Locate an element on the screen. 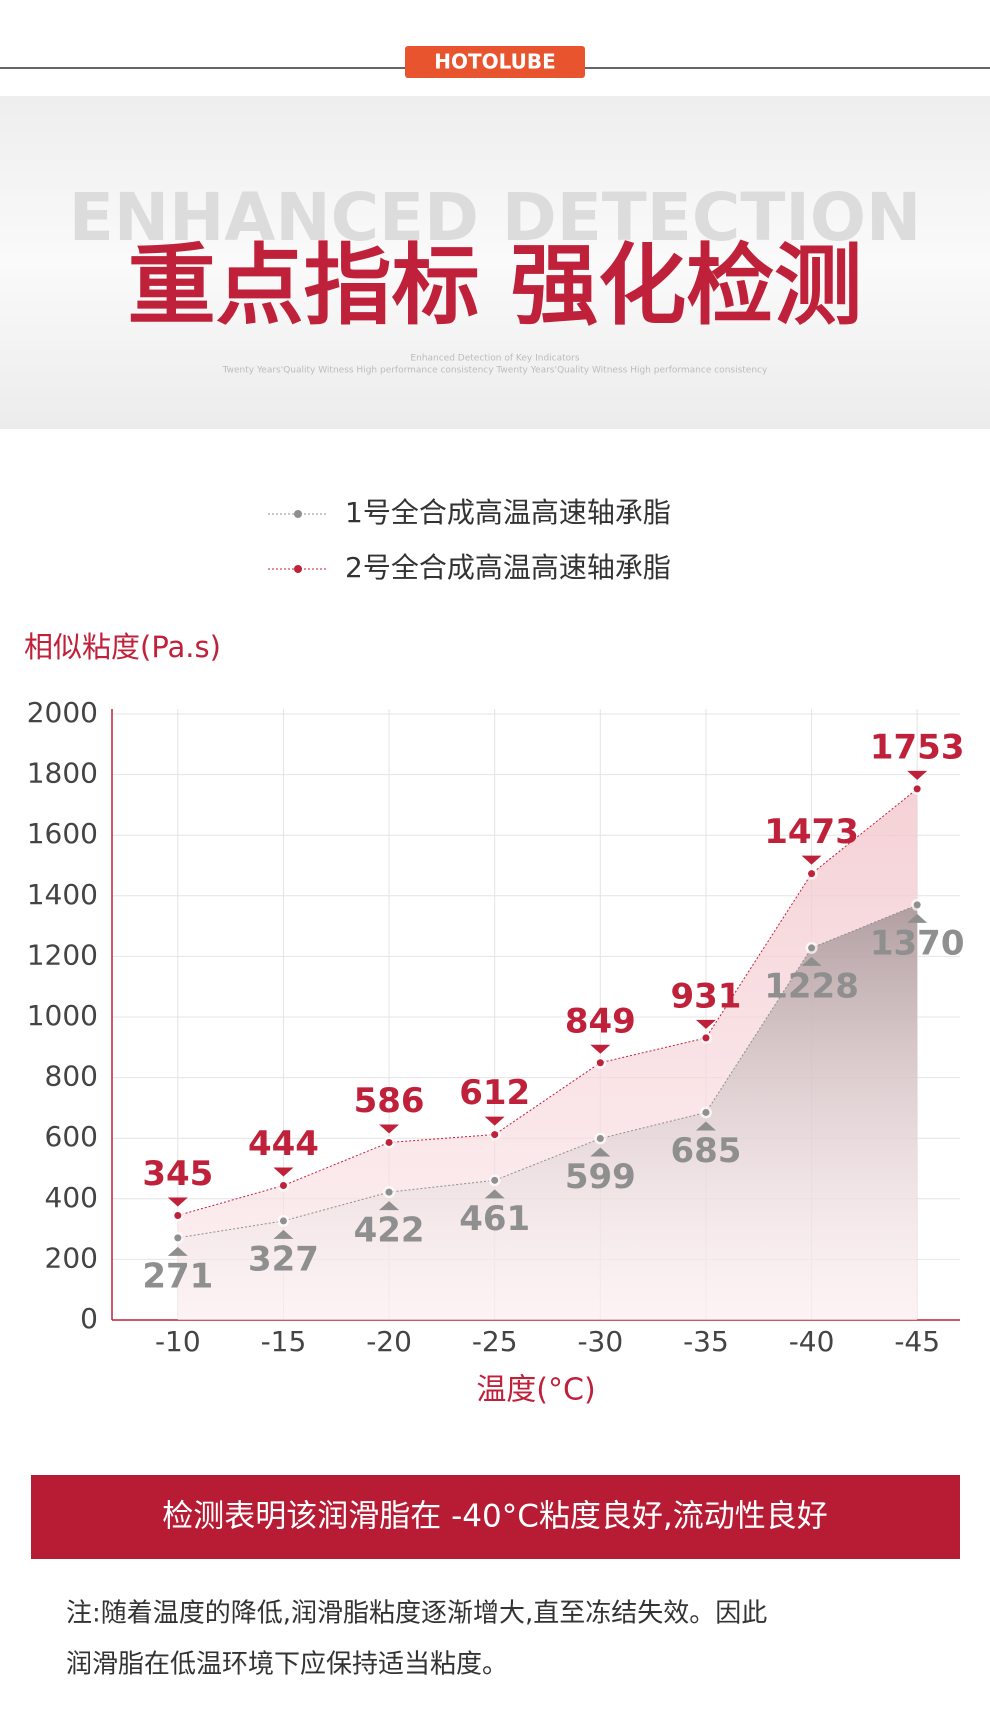 Image resolution: width=990 pixels, height=1715 pixels. data-label: 271 is located at coordinates (177, 1276).